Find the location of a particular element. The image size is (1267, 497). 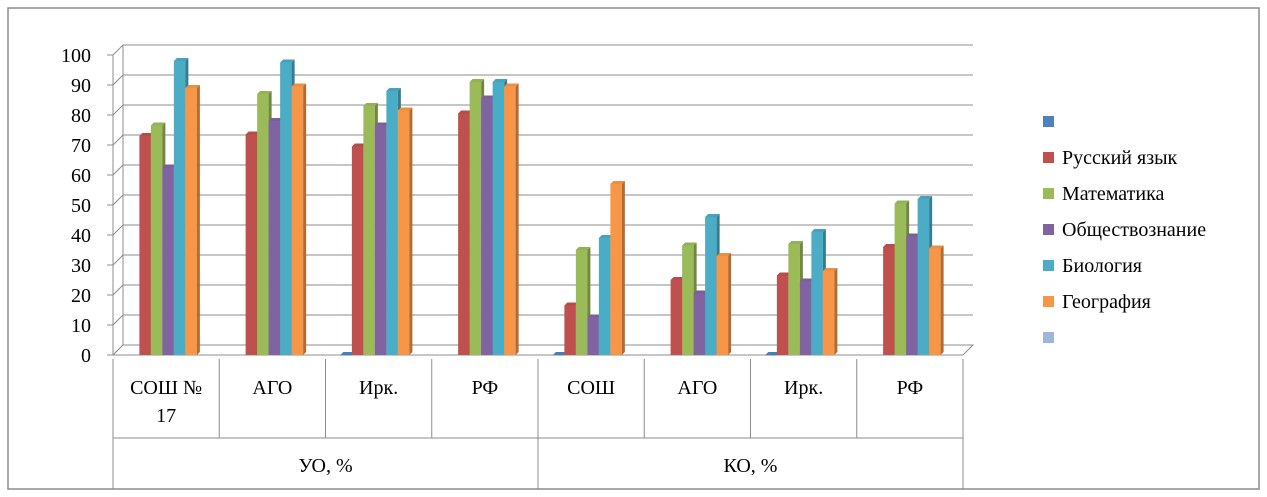

y-tick-label: 100 is located at coordinates (76, 56).